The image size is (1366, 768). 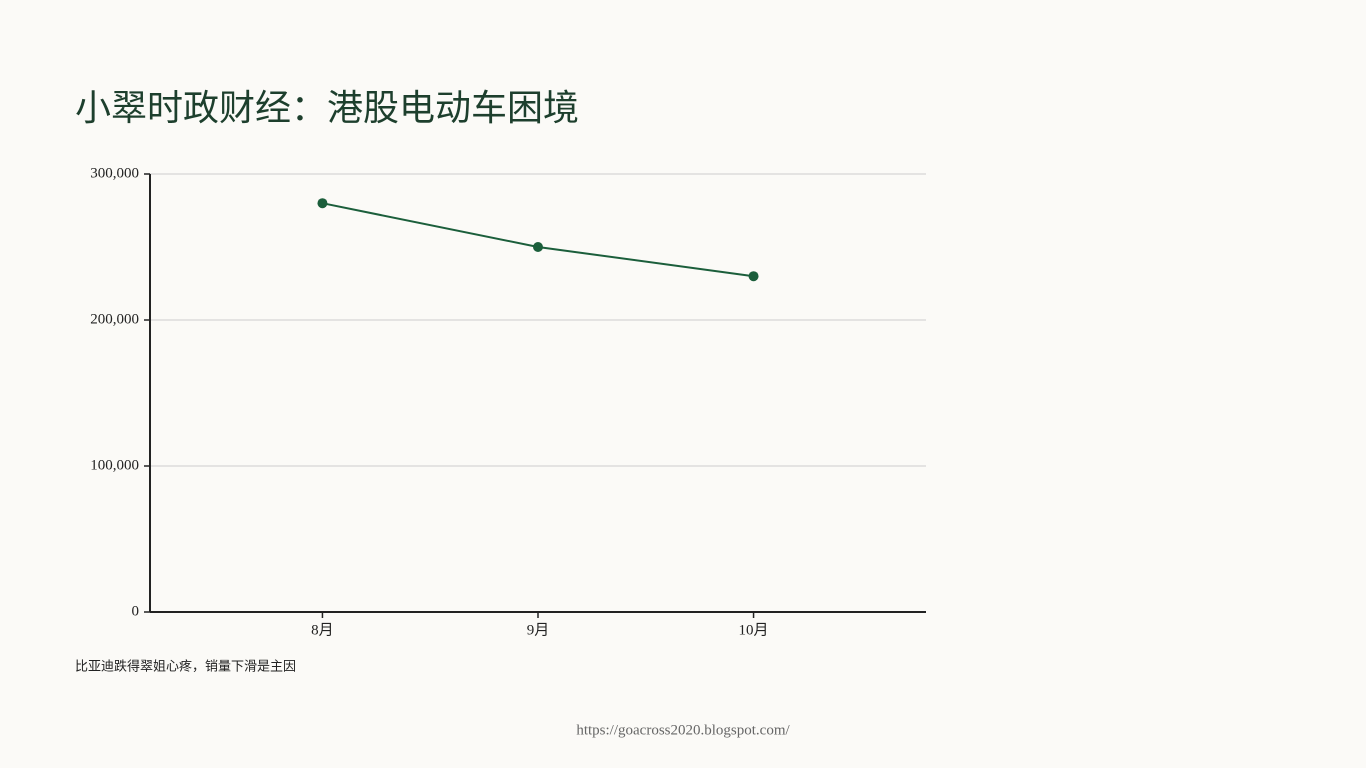 What do you see at coordinates (322, 630) in the screenshot?
I see `x-tick-label: 8月` at bounding box center [322, 630].